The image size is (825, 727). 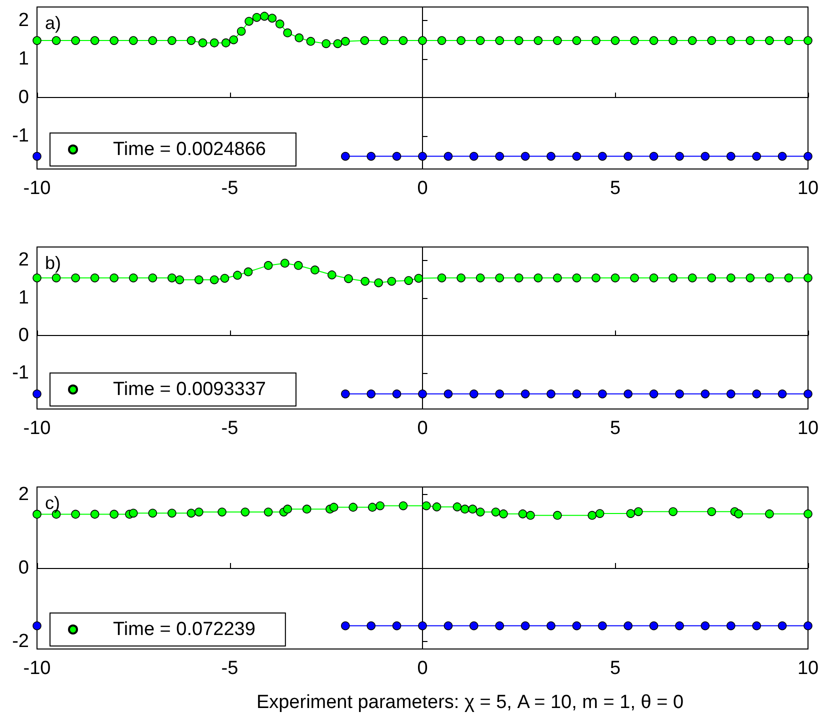 What do you see at coordinates (53, 263) in the screenshot?
I see `chart-title: b)` at bounding box center [53, 263].